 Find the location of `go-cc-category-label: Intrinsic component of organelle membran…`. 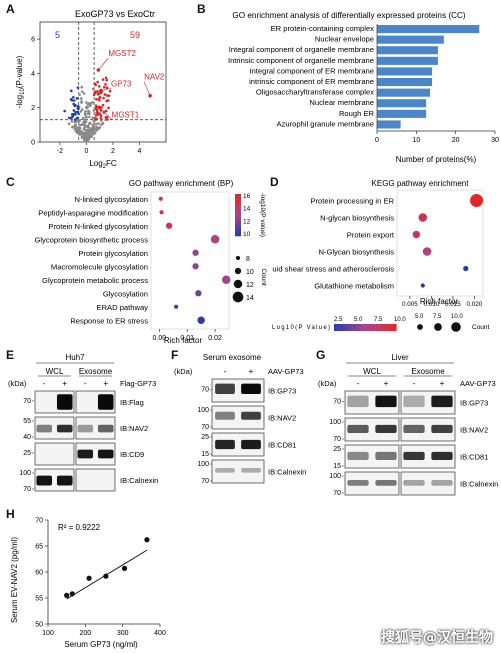

go-cc-category-label: Intrinsic component of organelle membran… is located at coordinates (301, 60).